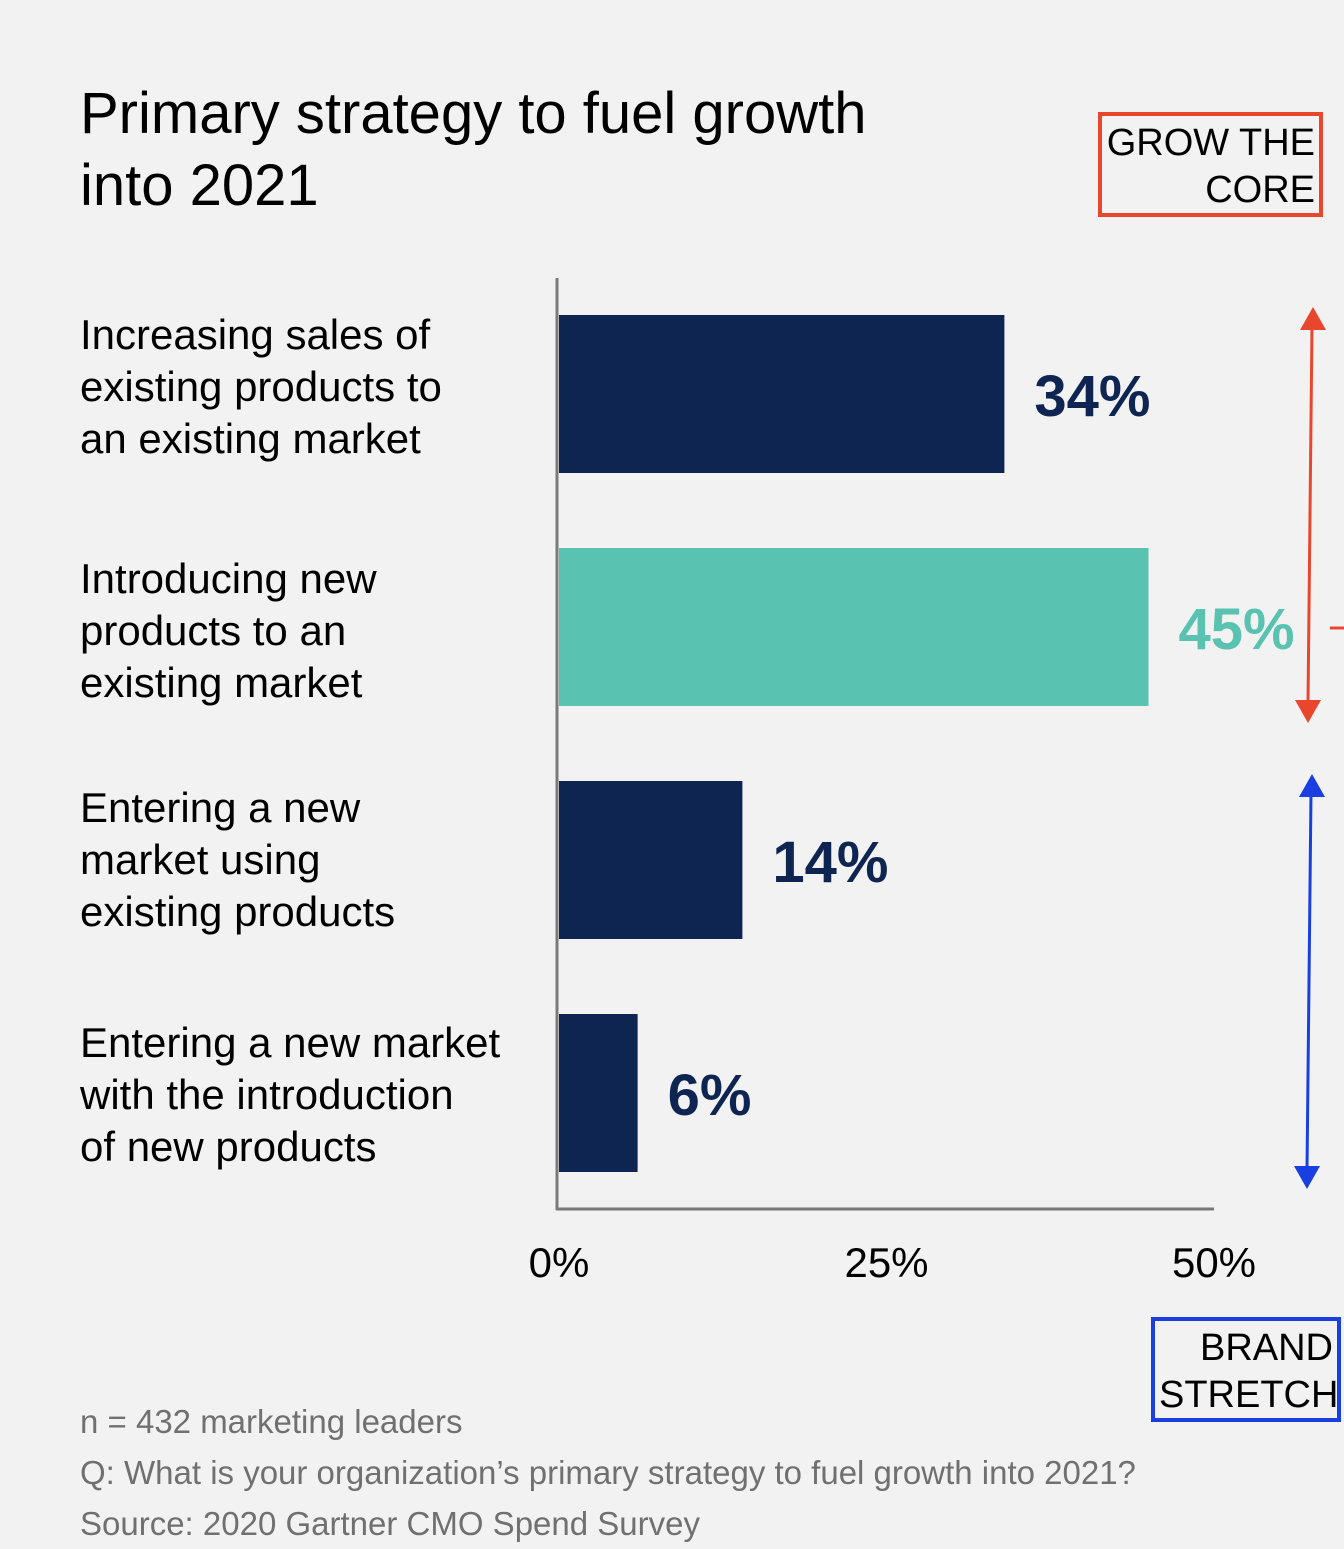 This screenshot has width=1344, height=1549. Describe the element at coordinates (1246, 1369) in the screenshot. I see `brand-stretch-tag: BRAND STRETCH` at that location.